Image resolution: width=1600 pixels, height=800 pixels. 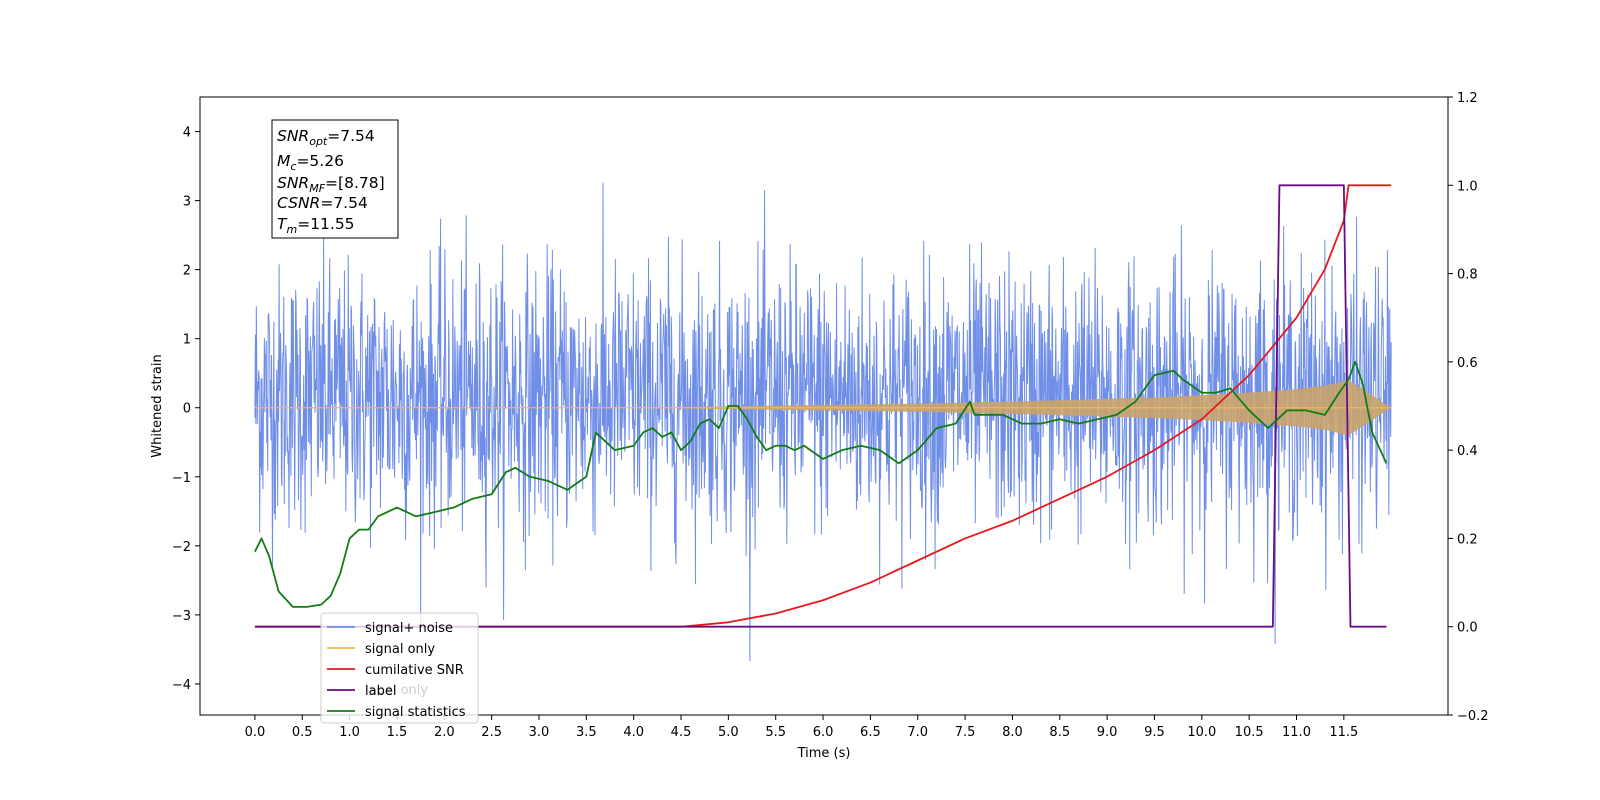 What do you see at coordinates (415, 712) in the screenshot?
I see `legend-label: signal statistics` at bounding box center [415, 712].